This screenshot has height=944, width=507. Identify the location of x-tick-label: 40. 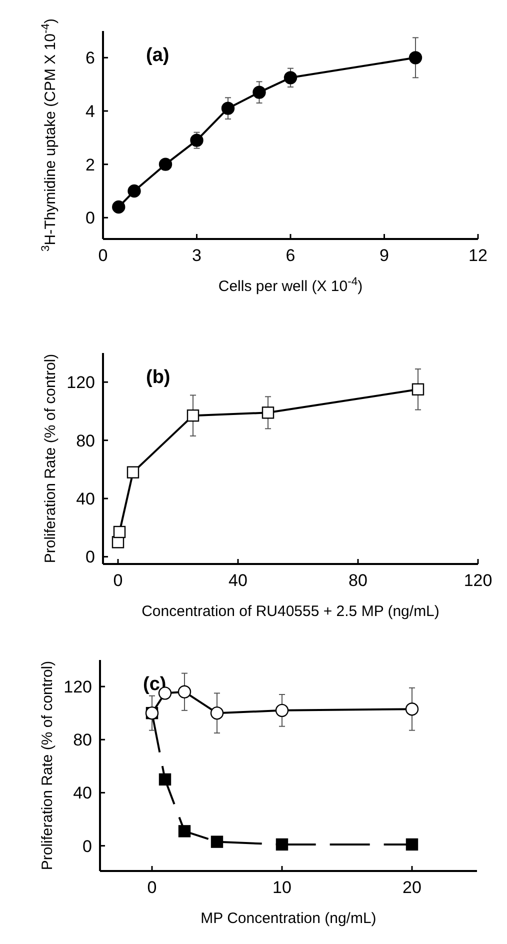
(238, 580).